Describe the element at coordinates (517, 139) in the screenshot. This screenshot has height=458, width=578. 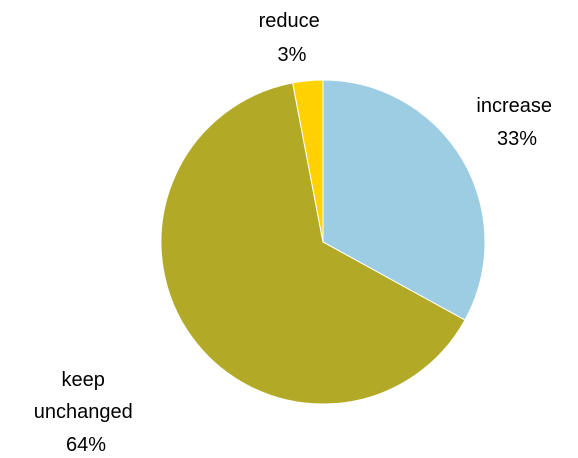
I see `label-increase-percent: 33%` at that location.